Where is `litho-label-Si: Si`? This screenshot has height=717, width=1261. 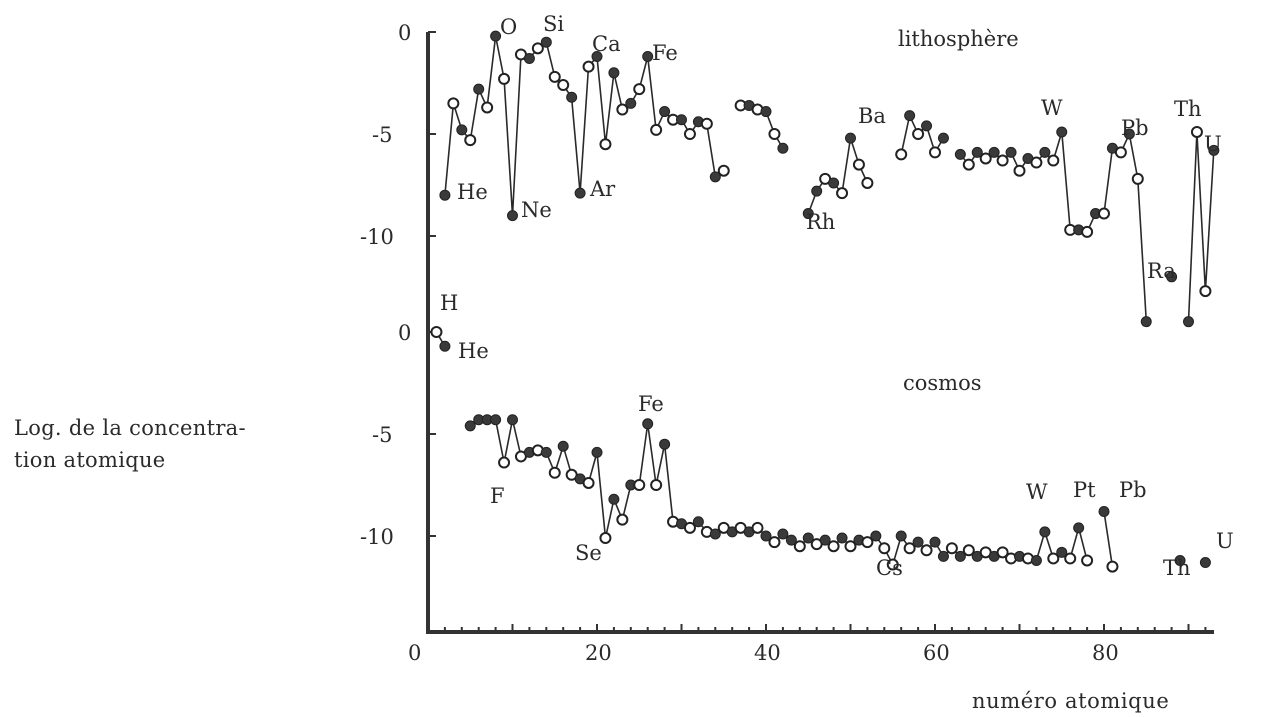
litho-label-Si: Si is located at coordinates (553, 24).